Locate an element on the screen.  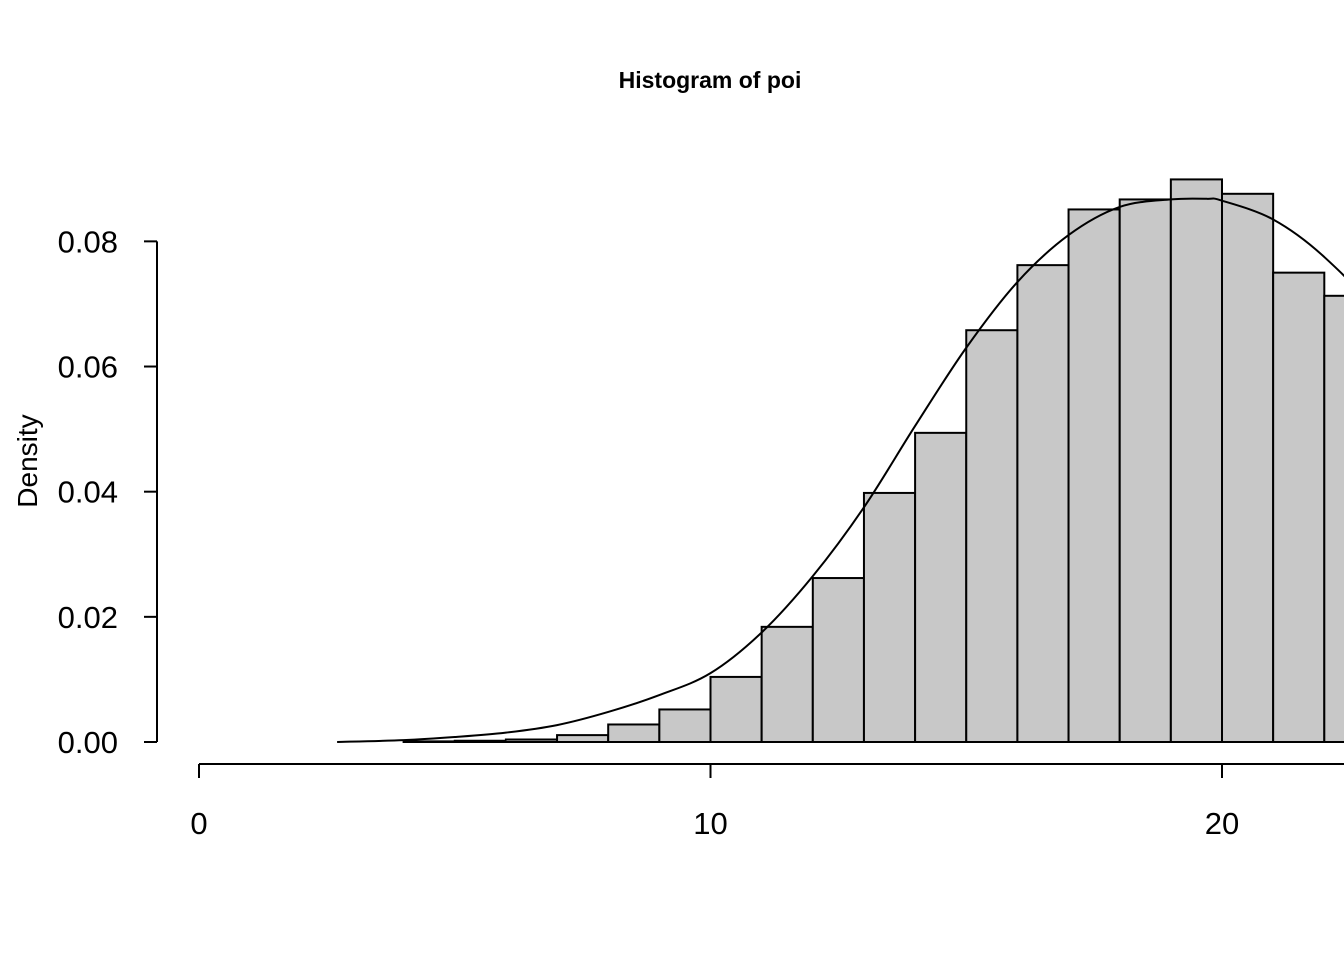
chart-title: Histogram of poi is located at coordinates (710, 80).